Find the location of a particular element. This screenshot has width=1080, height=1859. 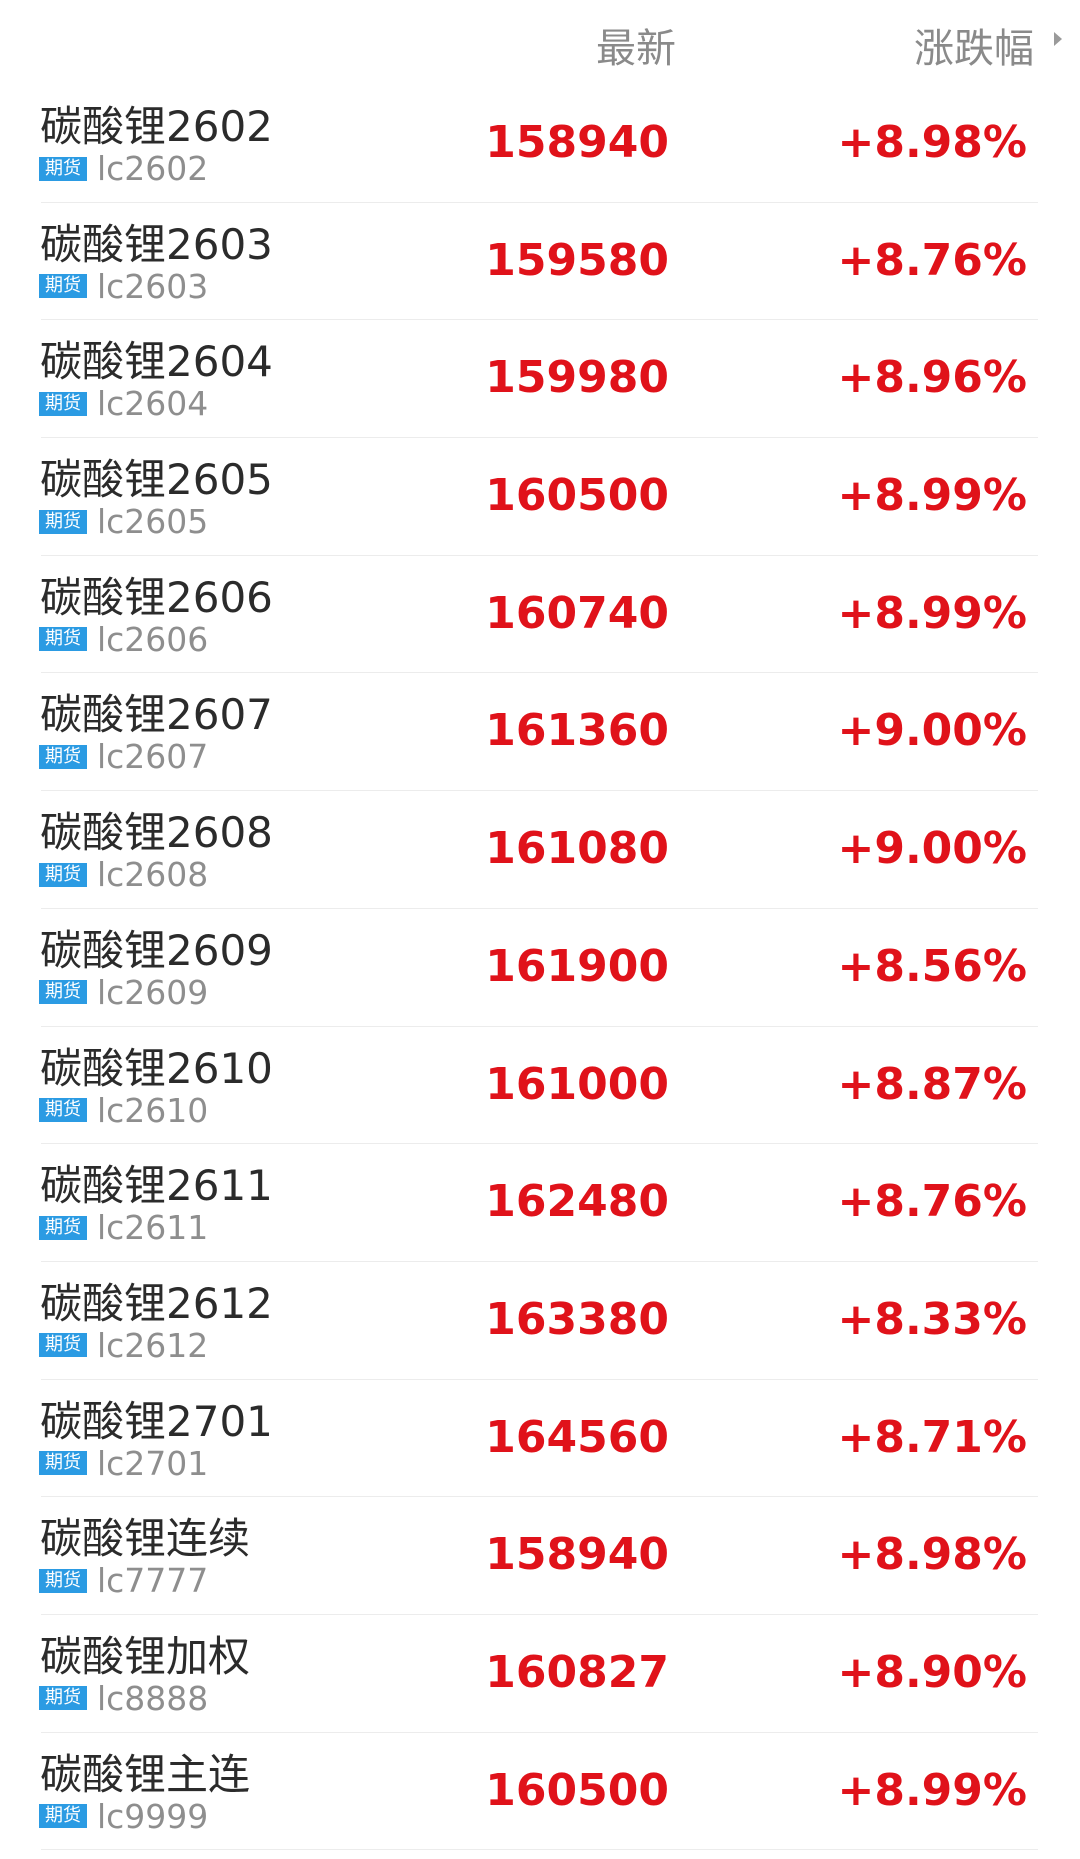

contract-code: lc8888 is located at coordinates (153, 1698).